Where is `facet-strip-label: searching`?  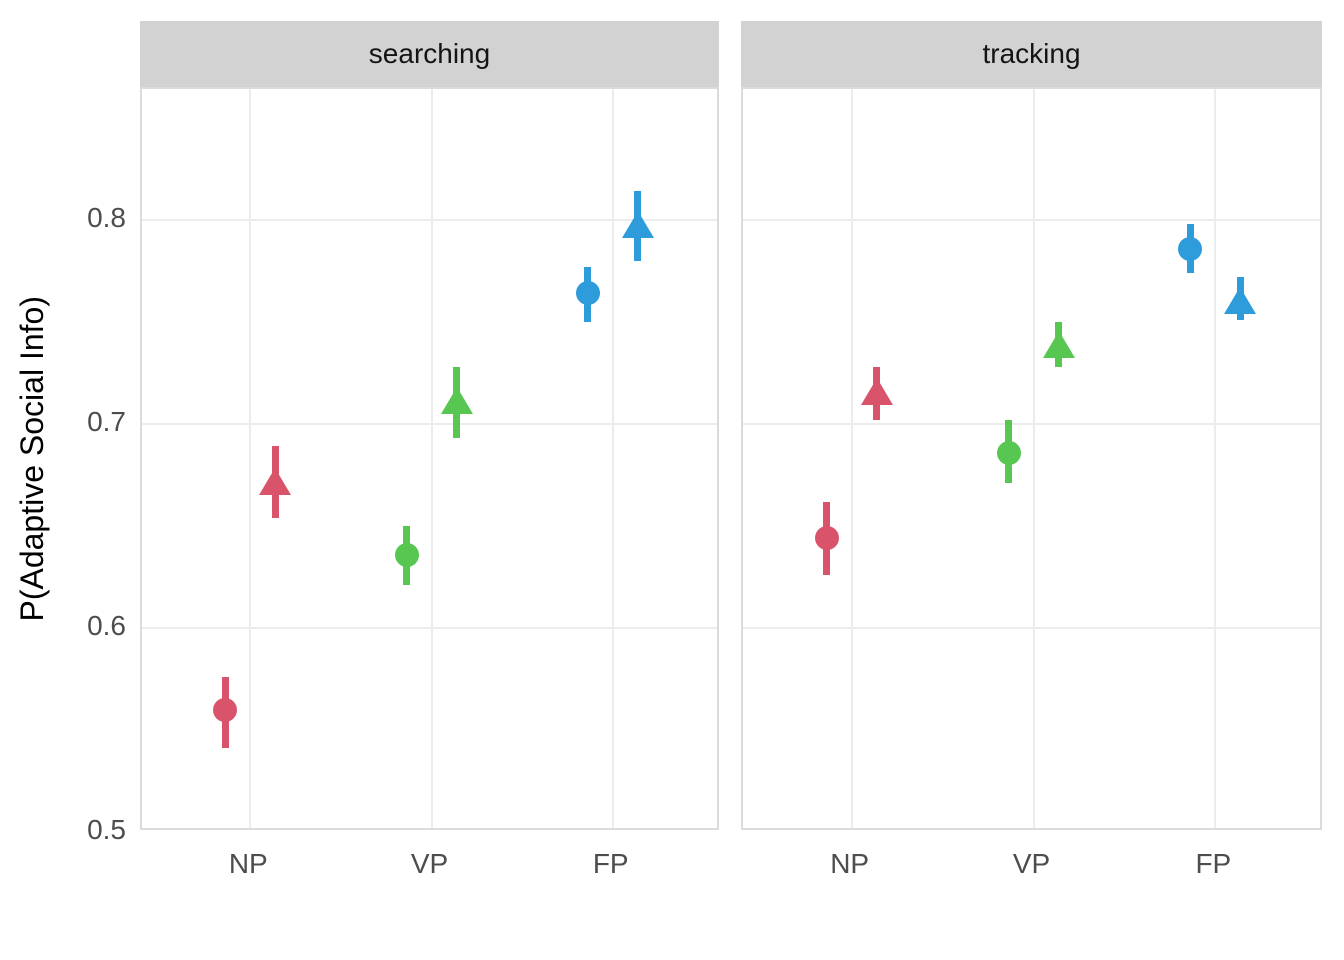 facet-strip-label: searching is located at coordinates (429, 53).